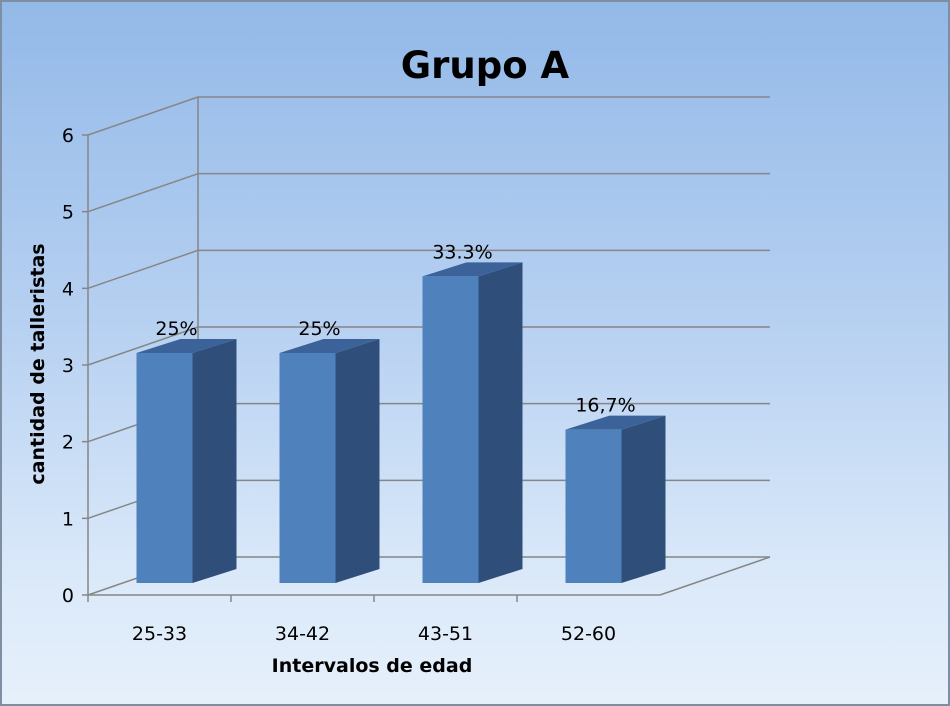 This screenshot has height=706, width=950. Describe the element at coordinates (68, 366) in the screenshot. I see `y-tick-label: 3` at that location.